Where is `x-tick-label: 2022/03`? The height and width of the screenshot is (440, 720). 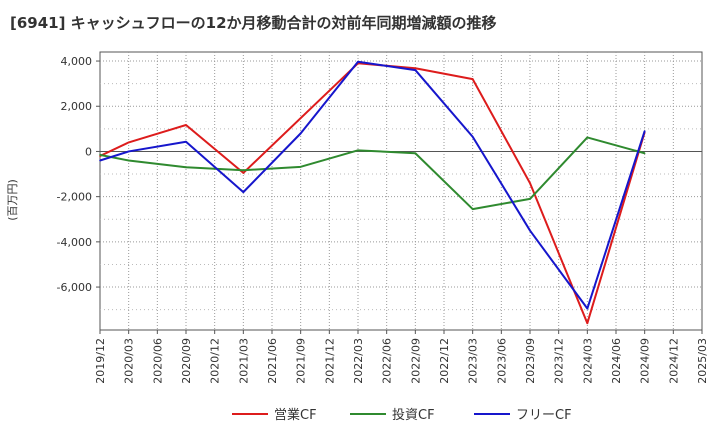 x-tick-label: 2022/03 is located at coordinates (358, 361).